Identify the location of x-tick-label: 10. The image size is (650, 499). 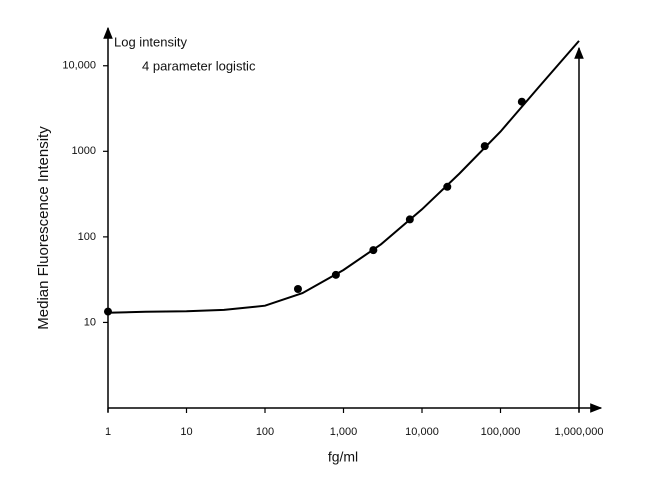
(186, 432).